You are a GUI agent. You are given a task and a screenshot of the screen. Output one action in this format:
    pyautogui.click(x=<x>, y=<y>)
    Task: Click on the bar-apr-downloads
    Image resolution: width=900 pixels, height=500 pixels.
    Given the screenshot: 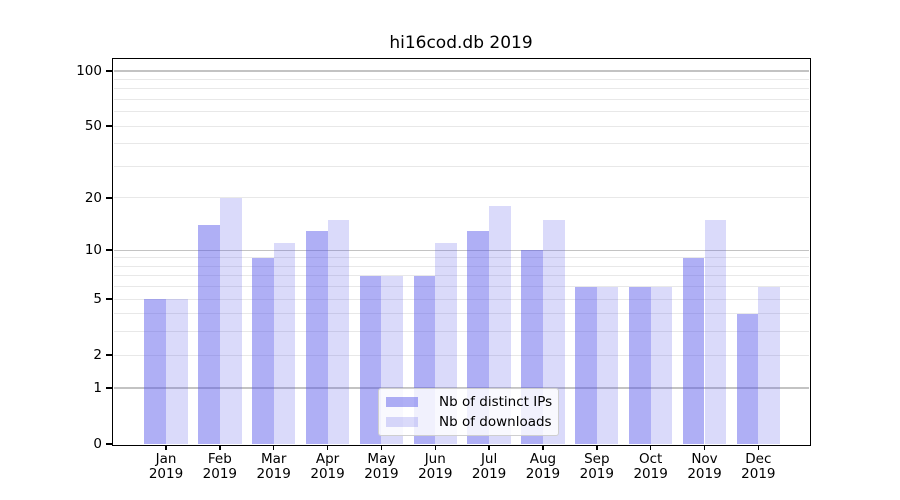 What is the action you would take?
    pyautogui.click(x=338, y=331)
    